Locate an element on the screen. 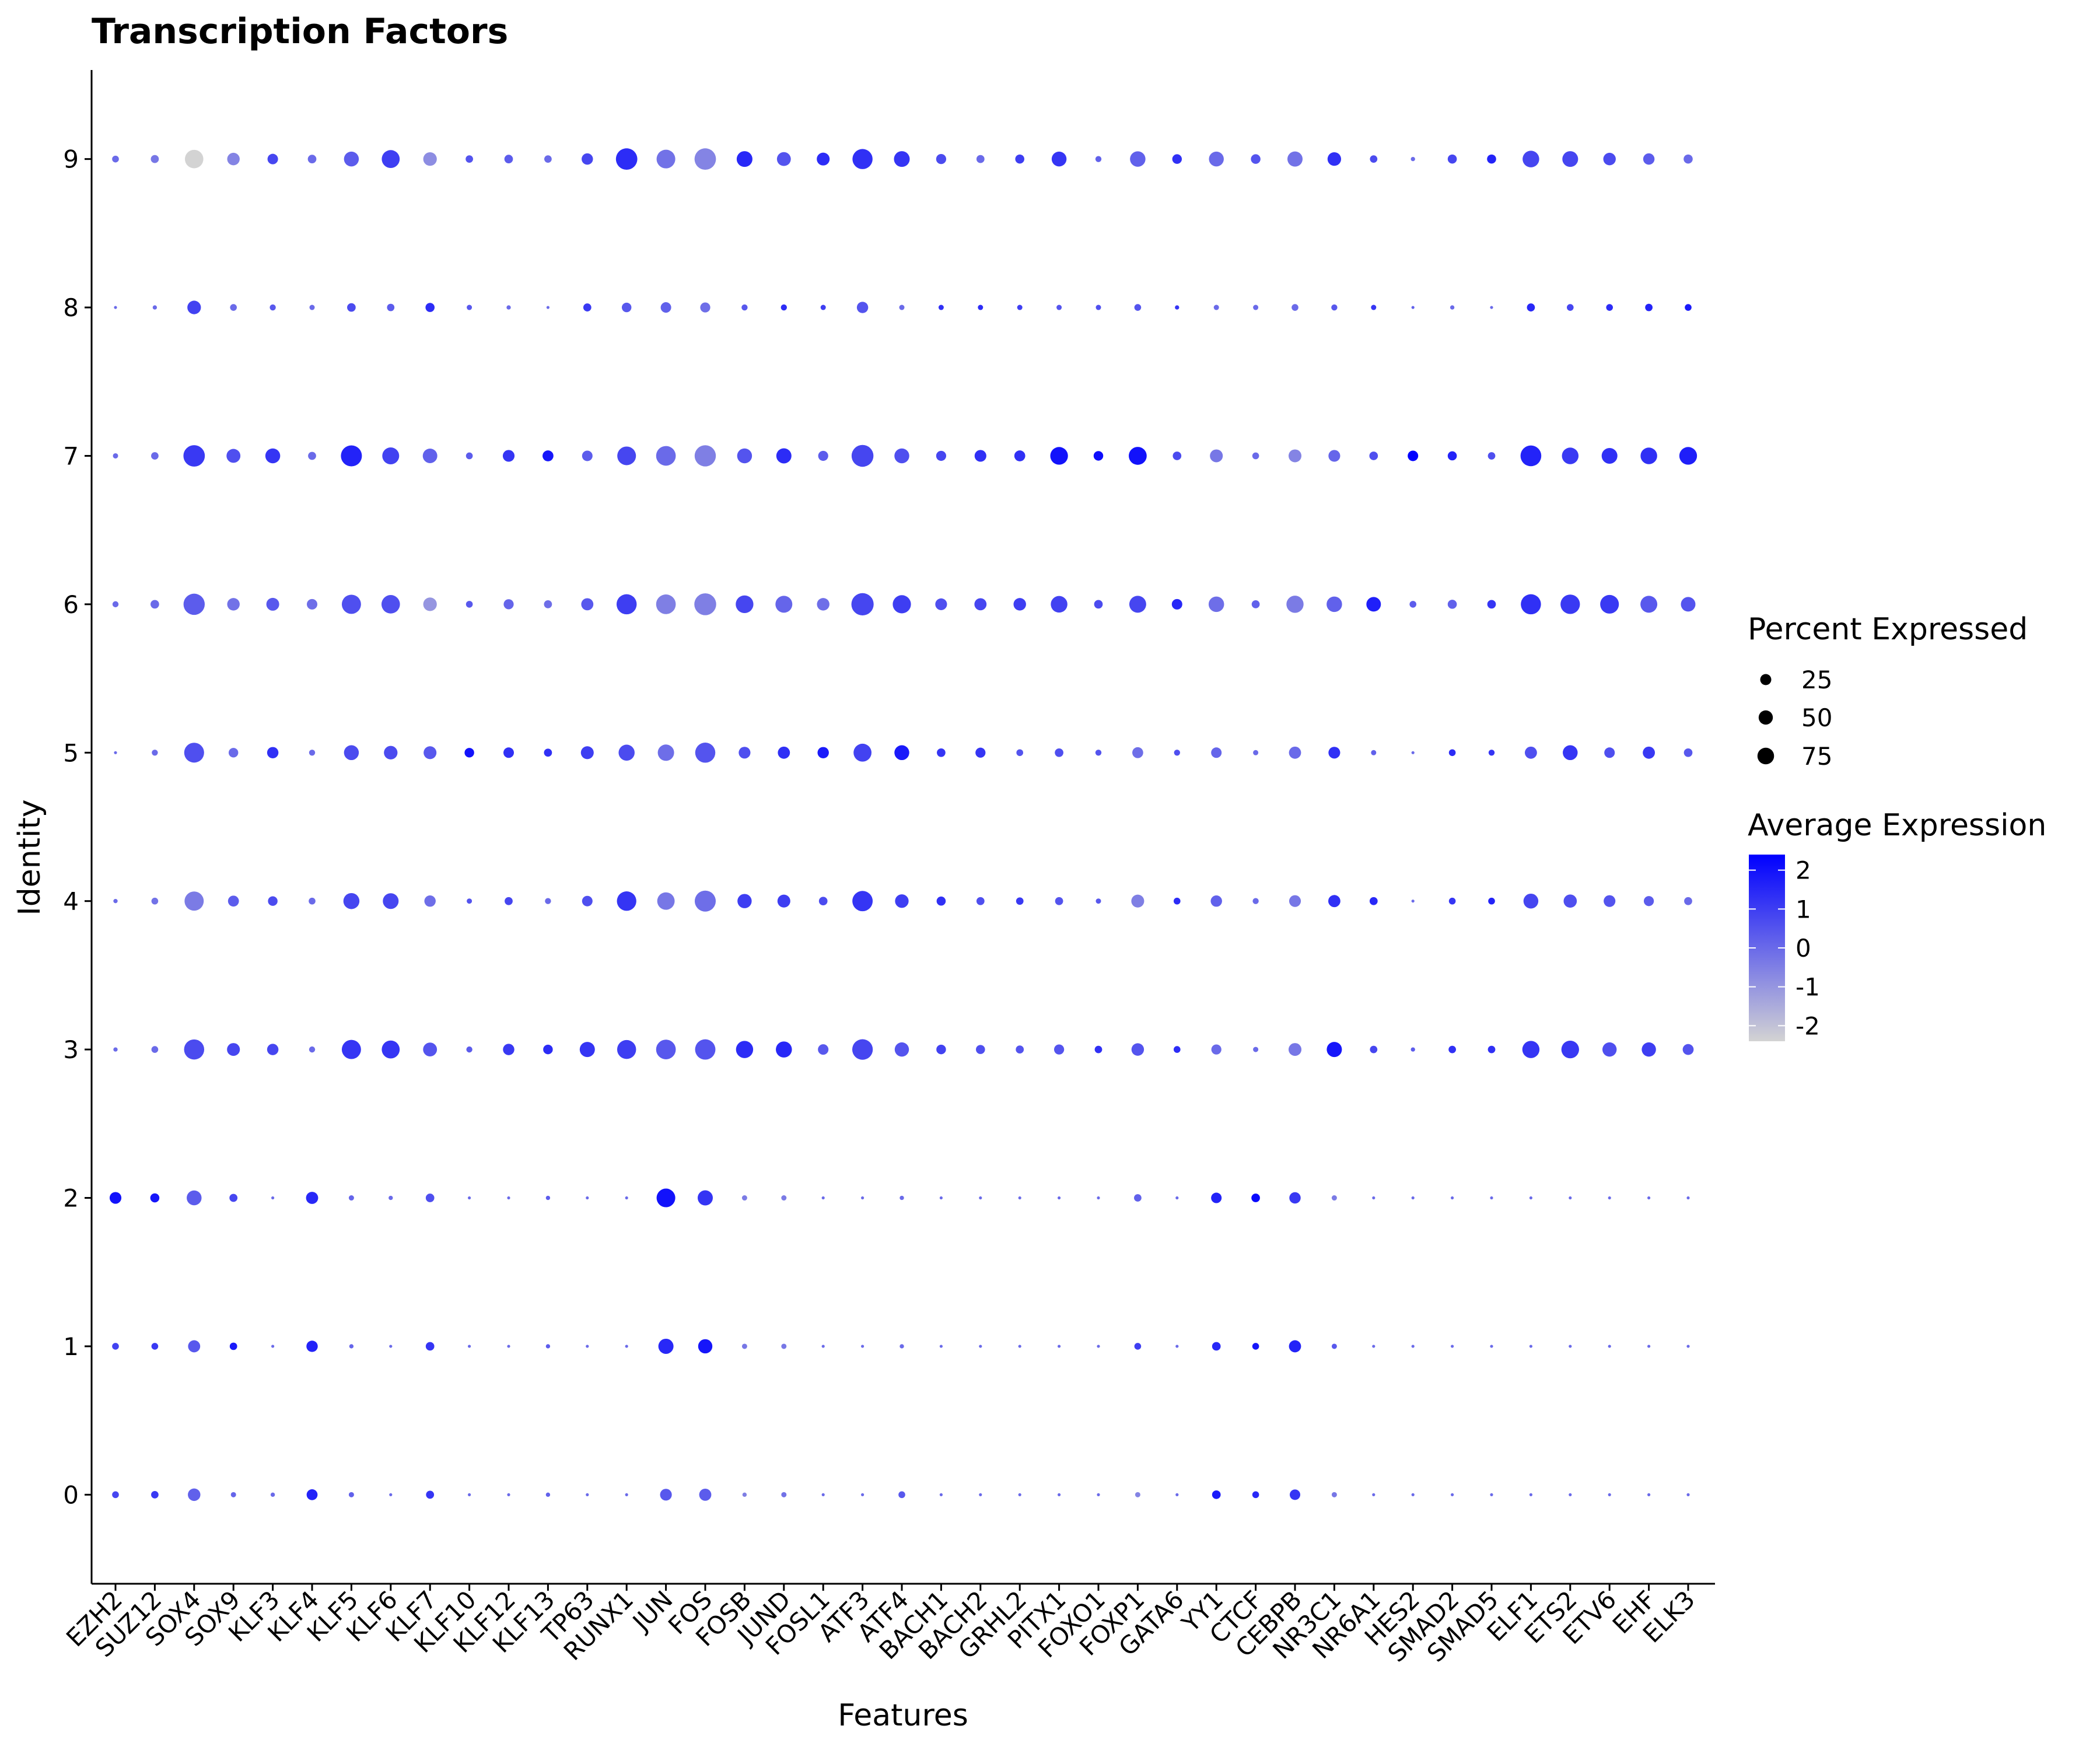 Image resolution: width=2100 pixels, height=1750 pixels. y-tick-label: 4 is located at coordinates (71, 901).